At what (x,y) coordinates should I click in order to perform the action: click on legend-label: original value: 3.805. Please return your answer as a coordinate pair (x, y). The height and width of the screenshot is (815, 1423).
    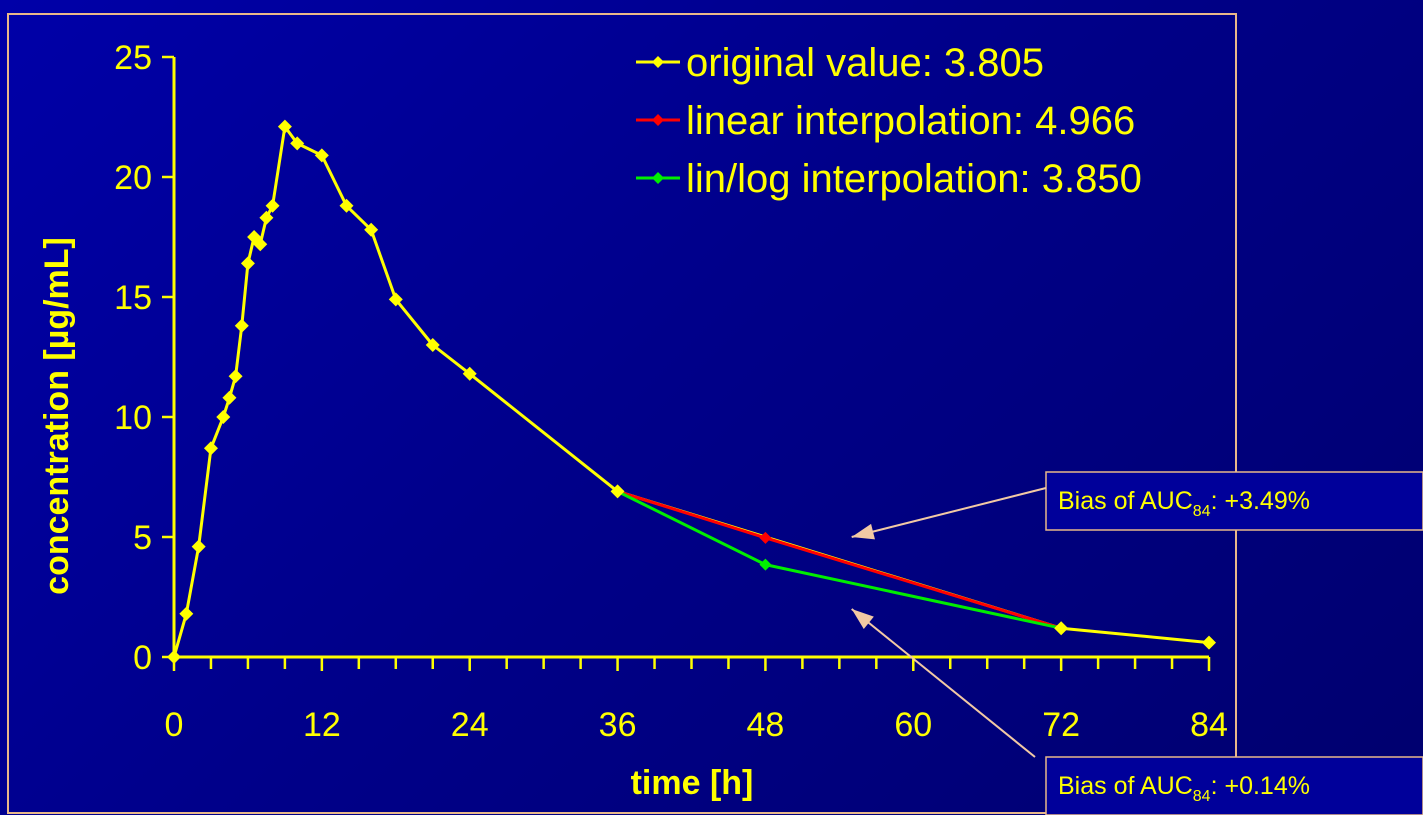
    Looking at the image, I should click on (865, 63).